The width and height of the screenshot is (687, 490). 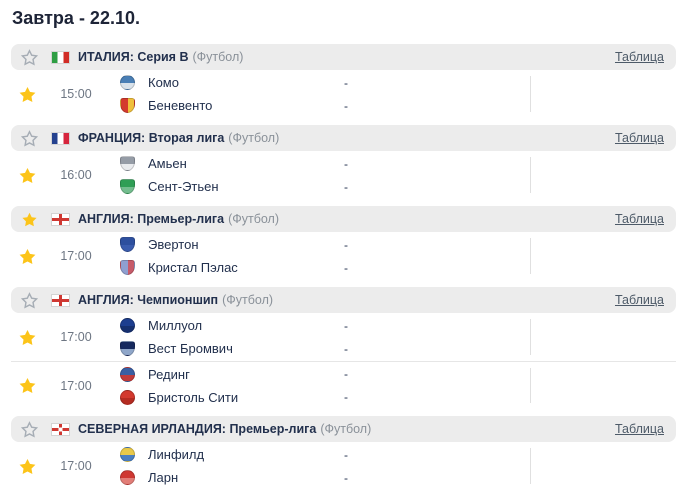 I want to click on team-home: Эвертон, so click(x=232, y=244).